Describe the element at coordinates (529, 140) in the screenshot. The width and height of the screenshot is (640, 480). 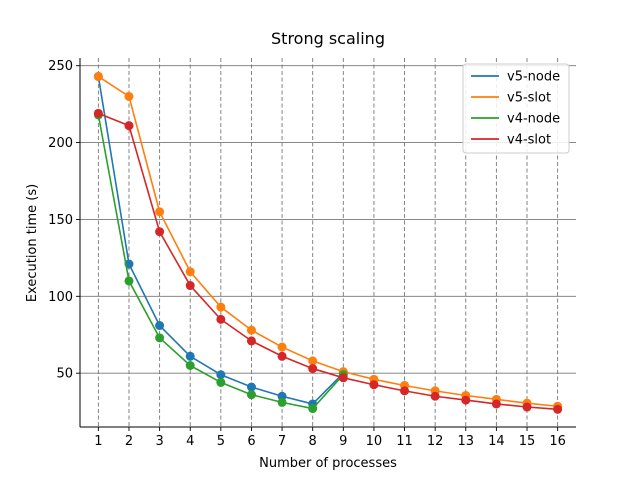
I see `legend-entry: v4-slot` at that location.